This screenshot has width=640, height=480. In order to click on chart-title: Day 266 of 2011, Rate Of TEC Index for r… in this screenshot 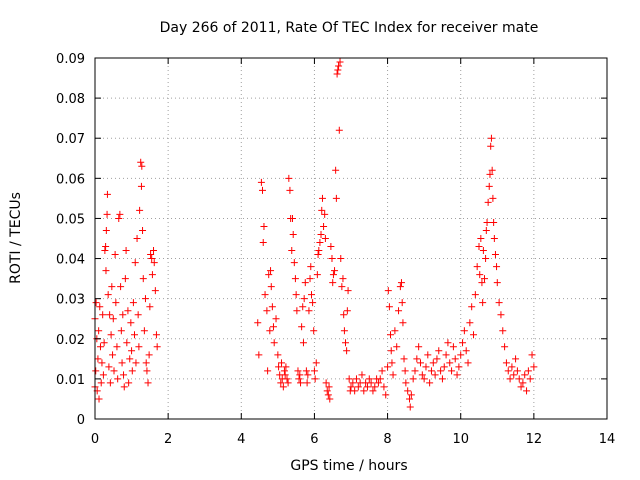, I will do `click(349, 28)`.